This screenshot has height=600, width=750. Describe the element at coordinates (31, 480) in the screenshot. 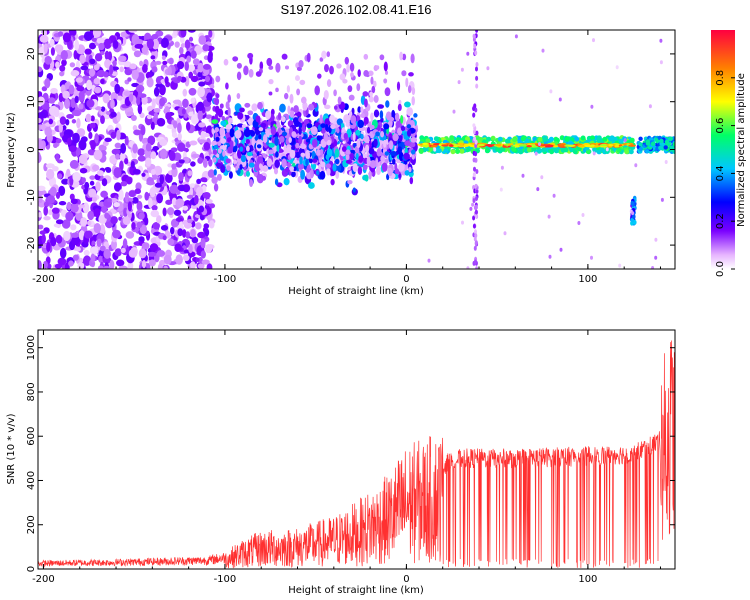

I see `bottom-y-tick-label: 400` at that location.